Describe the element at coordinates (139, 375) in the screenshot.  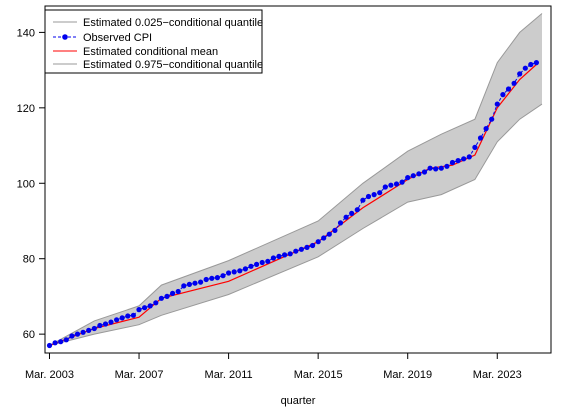
I see `x-tick-label: Mar. 2007` at that location.